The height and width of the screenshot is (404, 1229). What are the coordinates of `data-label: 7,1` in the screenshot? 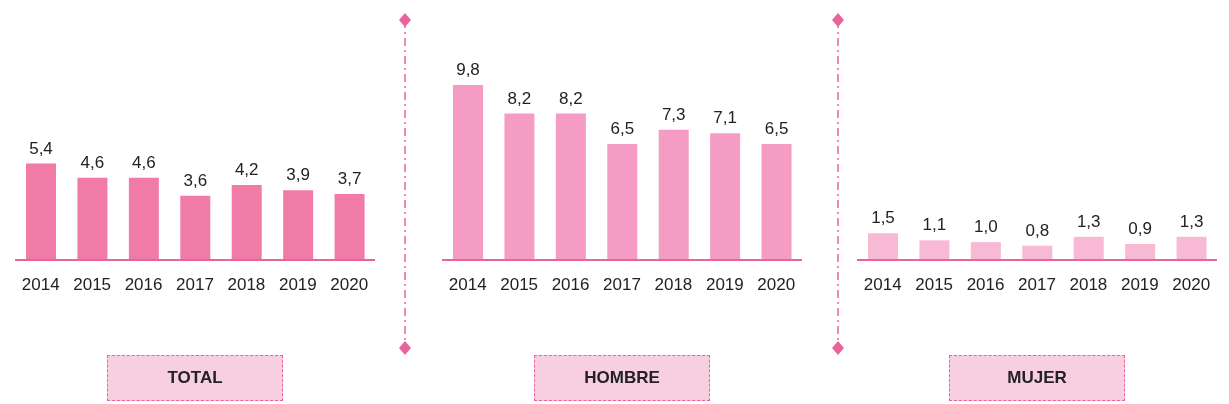 It's located at (725, 118).